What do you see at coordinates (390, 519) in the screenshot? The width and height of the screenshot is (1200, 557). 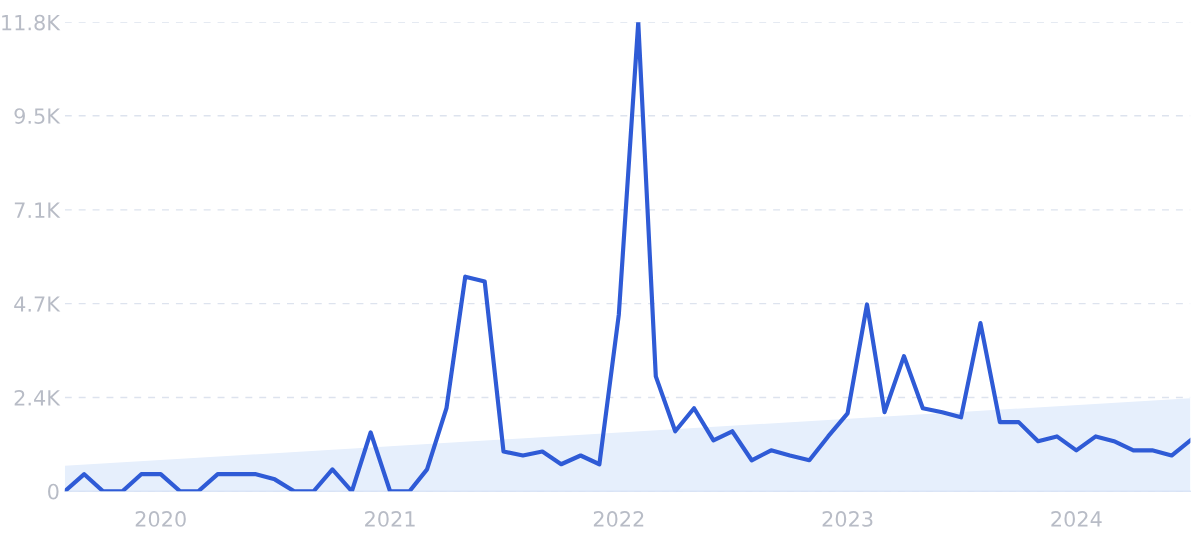 I see `x-tick-label: 2021` at bounding box center [390, 519].